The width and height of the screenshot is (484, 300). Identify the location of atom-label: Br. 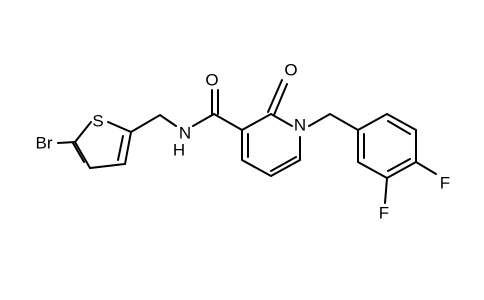
(44, 143).